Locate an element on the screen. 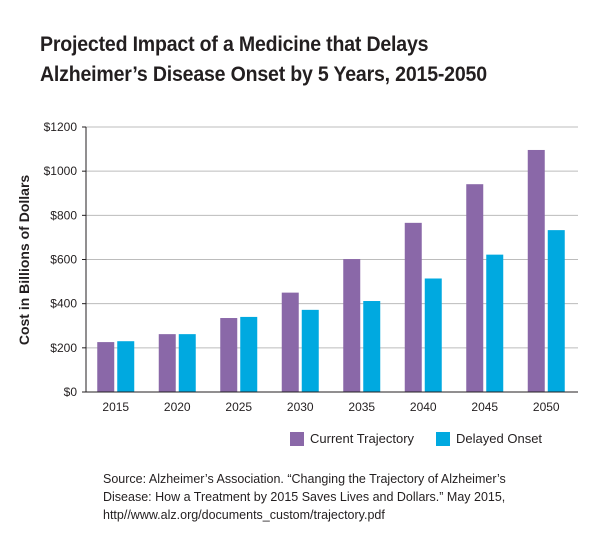 This screenshot has height=541, width=590. legend-swatch-current is located at coordinates (297, 438).